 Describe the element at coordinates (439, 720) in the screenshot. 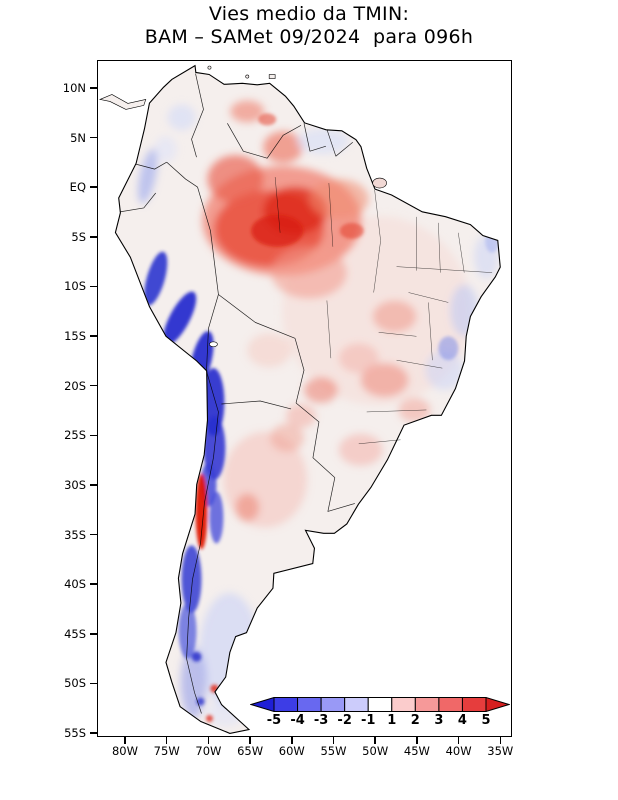

I see `colorbar-tick-label: 3` at that location.